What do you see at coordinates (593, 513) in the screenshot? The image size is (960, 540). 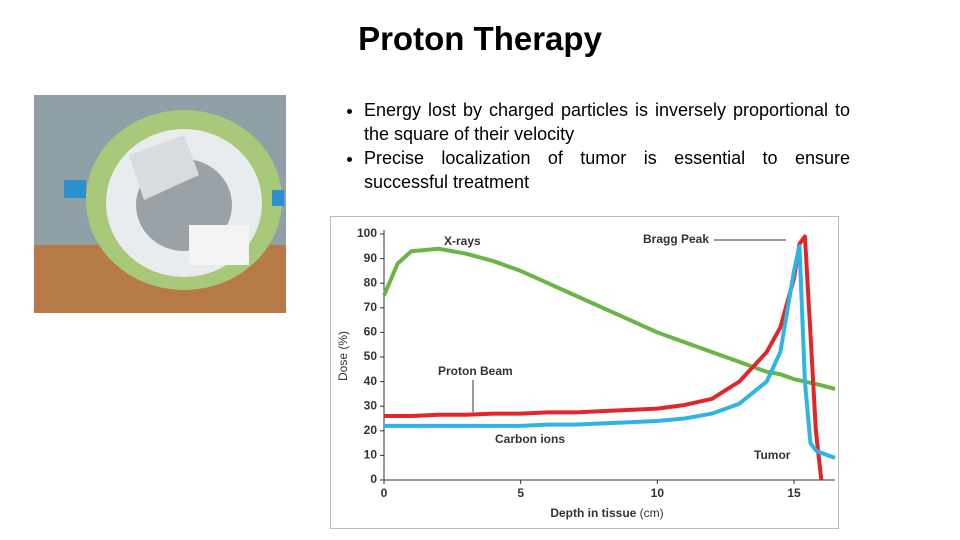 I see `x-axis-title: Depth in tissue` at bounding box center [593, 513].